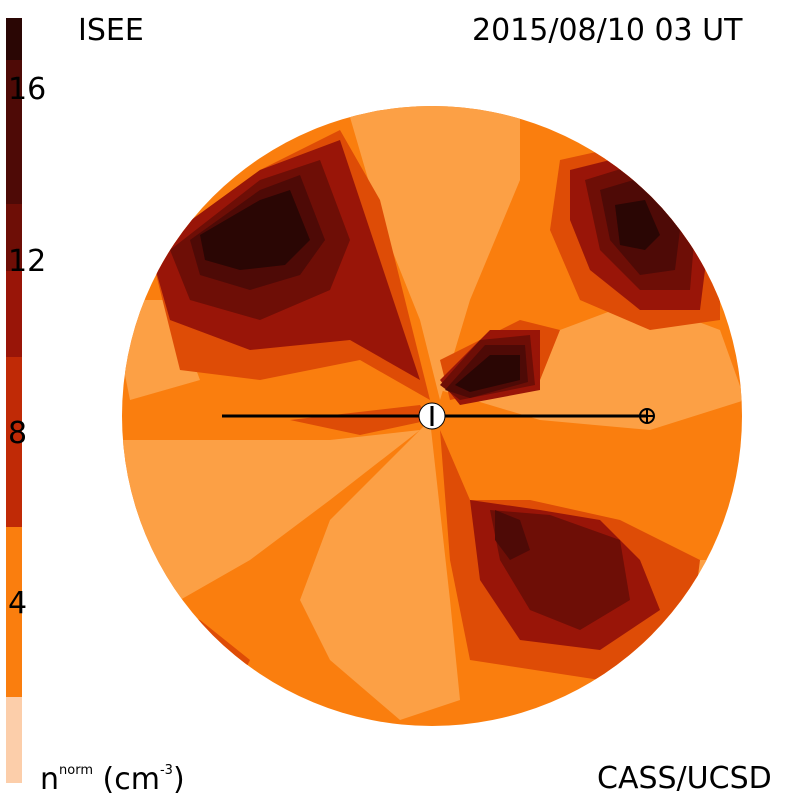  What do you see at coordinates (111, 30) in the screenshot?
I see `source-label: ISEE` at bounding box center [111, 30].